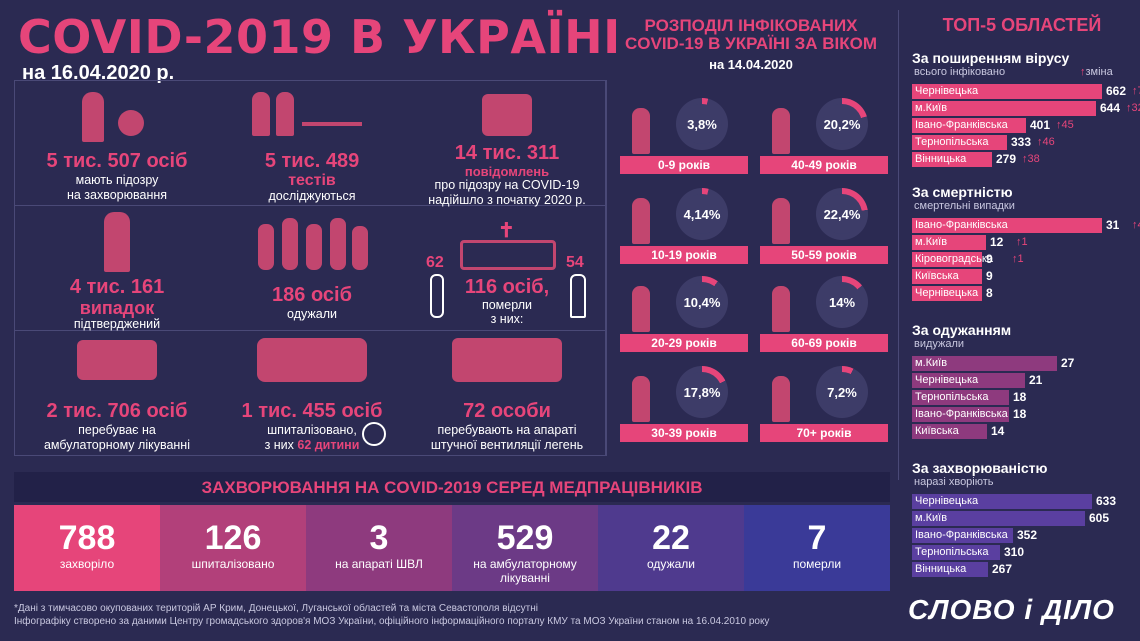 Image resolution: width=1140 pixels, height=641 pixels. What do you see at coordinates (989, 276) in the screenshot?
I see `region-value: 9` at bounding box center [989, 276].